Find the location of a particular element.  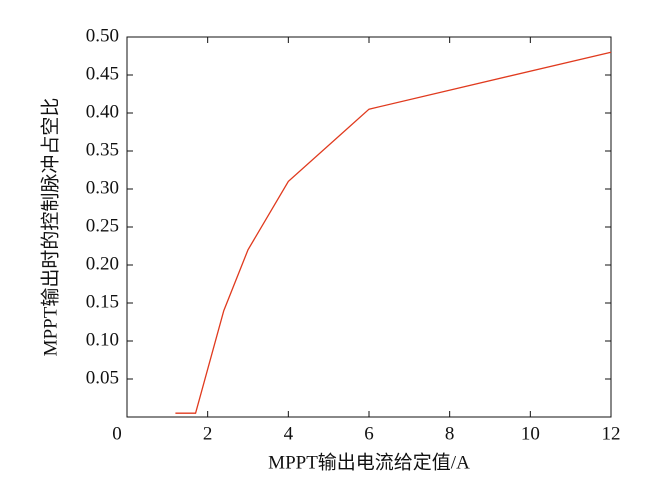

x-tick-label: 10 is located at coordinates (530, 433).